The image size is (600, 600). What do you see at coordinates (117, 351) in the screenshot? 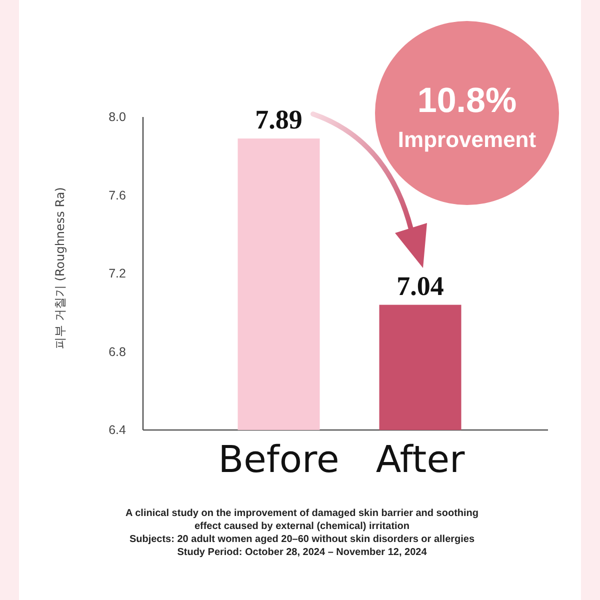
I see `ytick-label: 6.8` at bounding box center [117, 351].